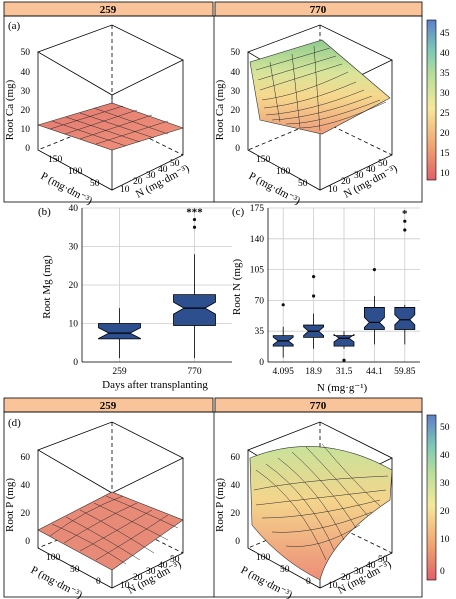  Describe the element at coordinates (75, 363) in the screenshot. I see `b-y-tick-0: 0` at that location.